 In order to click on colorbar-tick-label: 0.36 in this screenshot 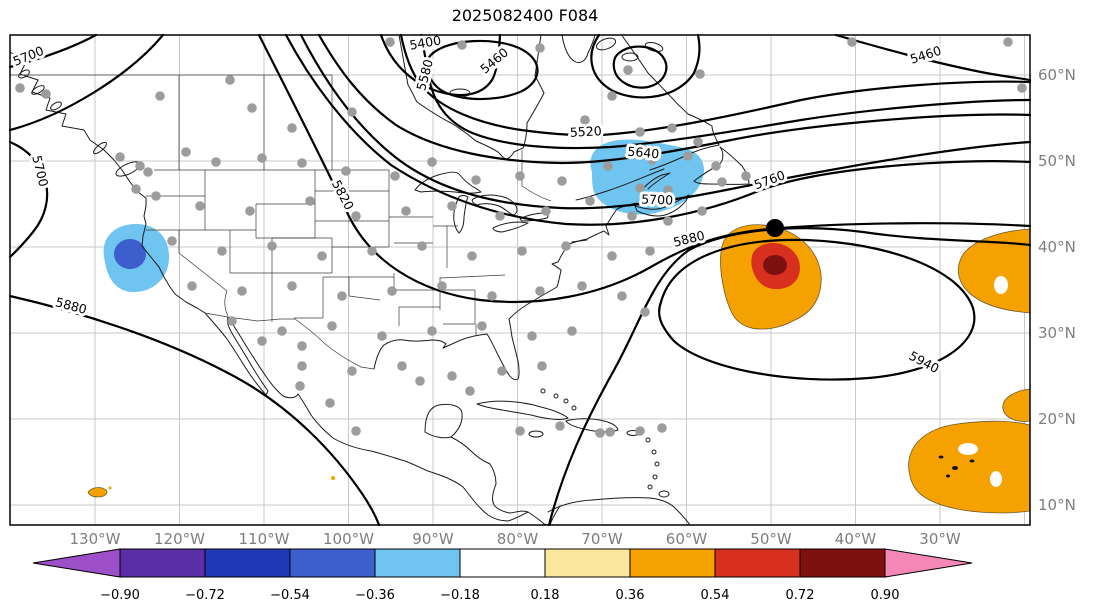, I will do `click(630, 595)`.